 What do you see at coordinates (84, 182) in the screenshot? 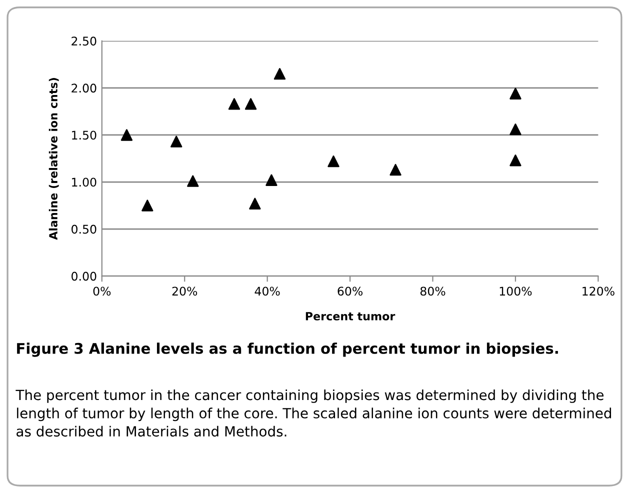
I see `y-tick-label: 1.00` at bounding box center [84, 182].